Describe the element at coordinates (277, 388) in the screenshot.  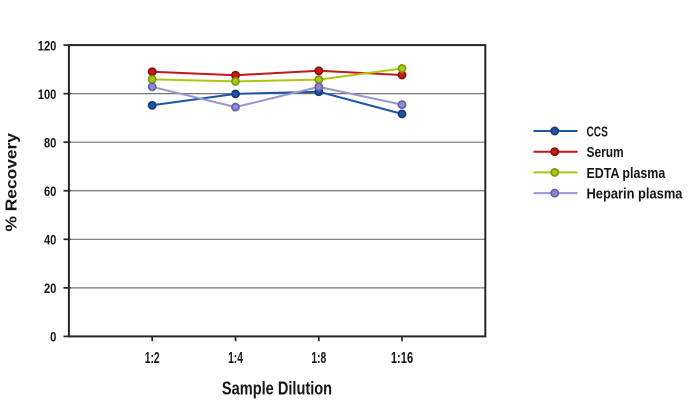
I see `svg-text: Sample Dilution` at that location.